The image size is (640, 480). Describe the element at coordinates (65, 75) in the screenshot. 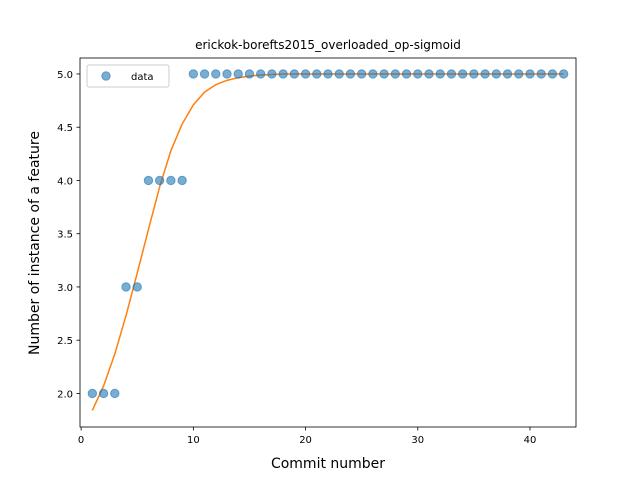

I see `y-tick-label: 5.0` at that location.